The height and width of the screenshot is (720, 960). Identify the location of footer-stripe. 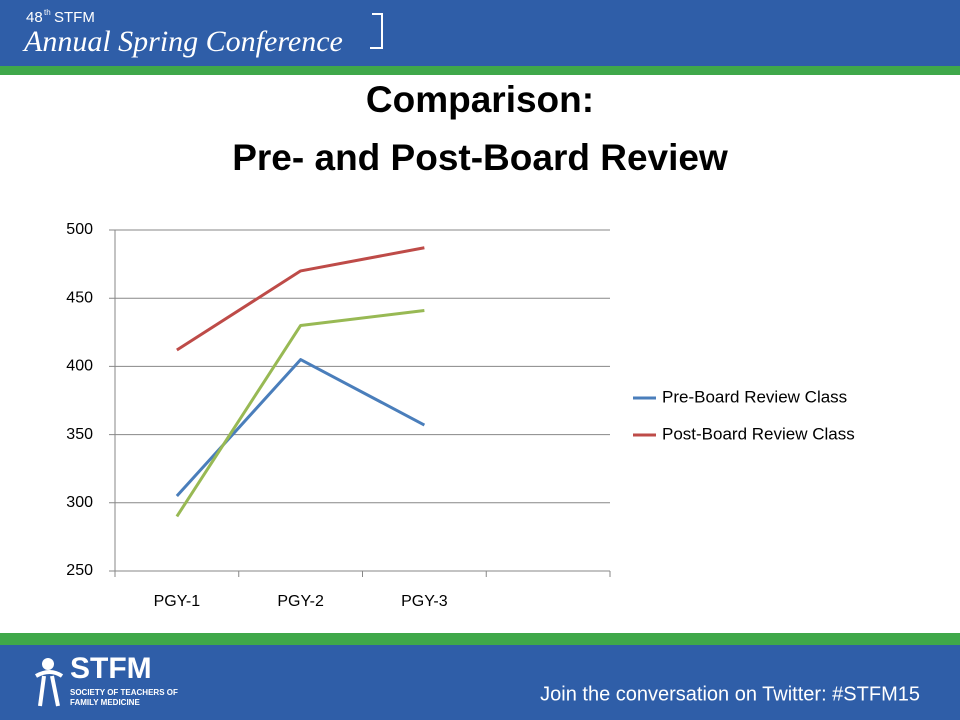
(480, 639).